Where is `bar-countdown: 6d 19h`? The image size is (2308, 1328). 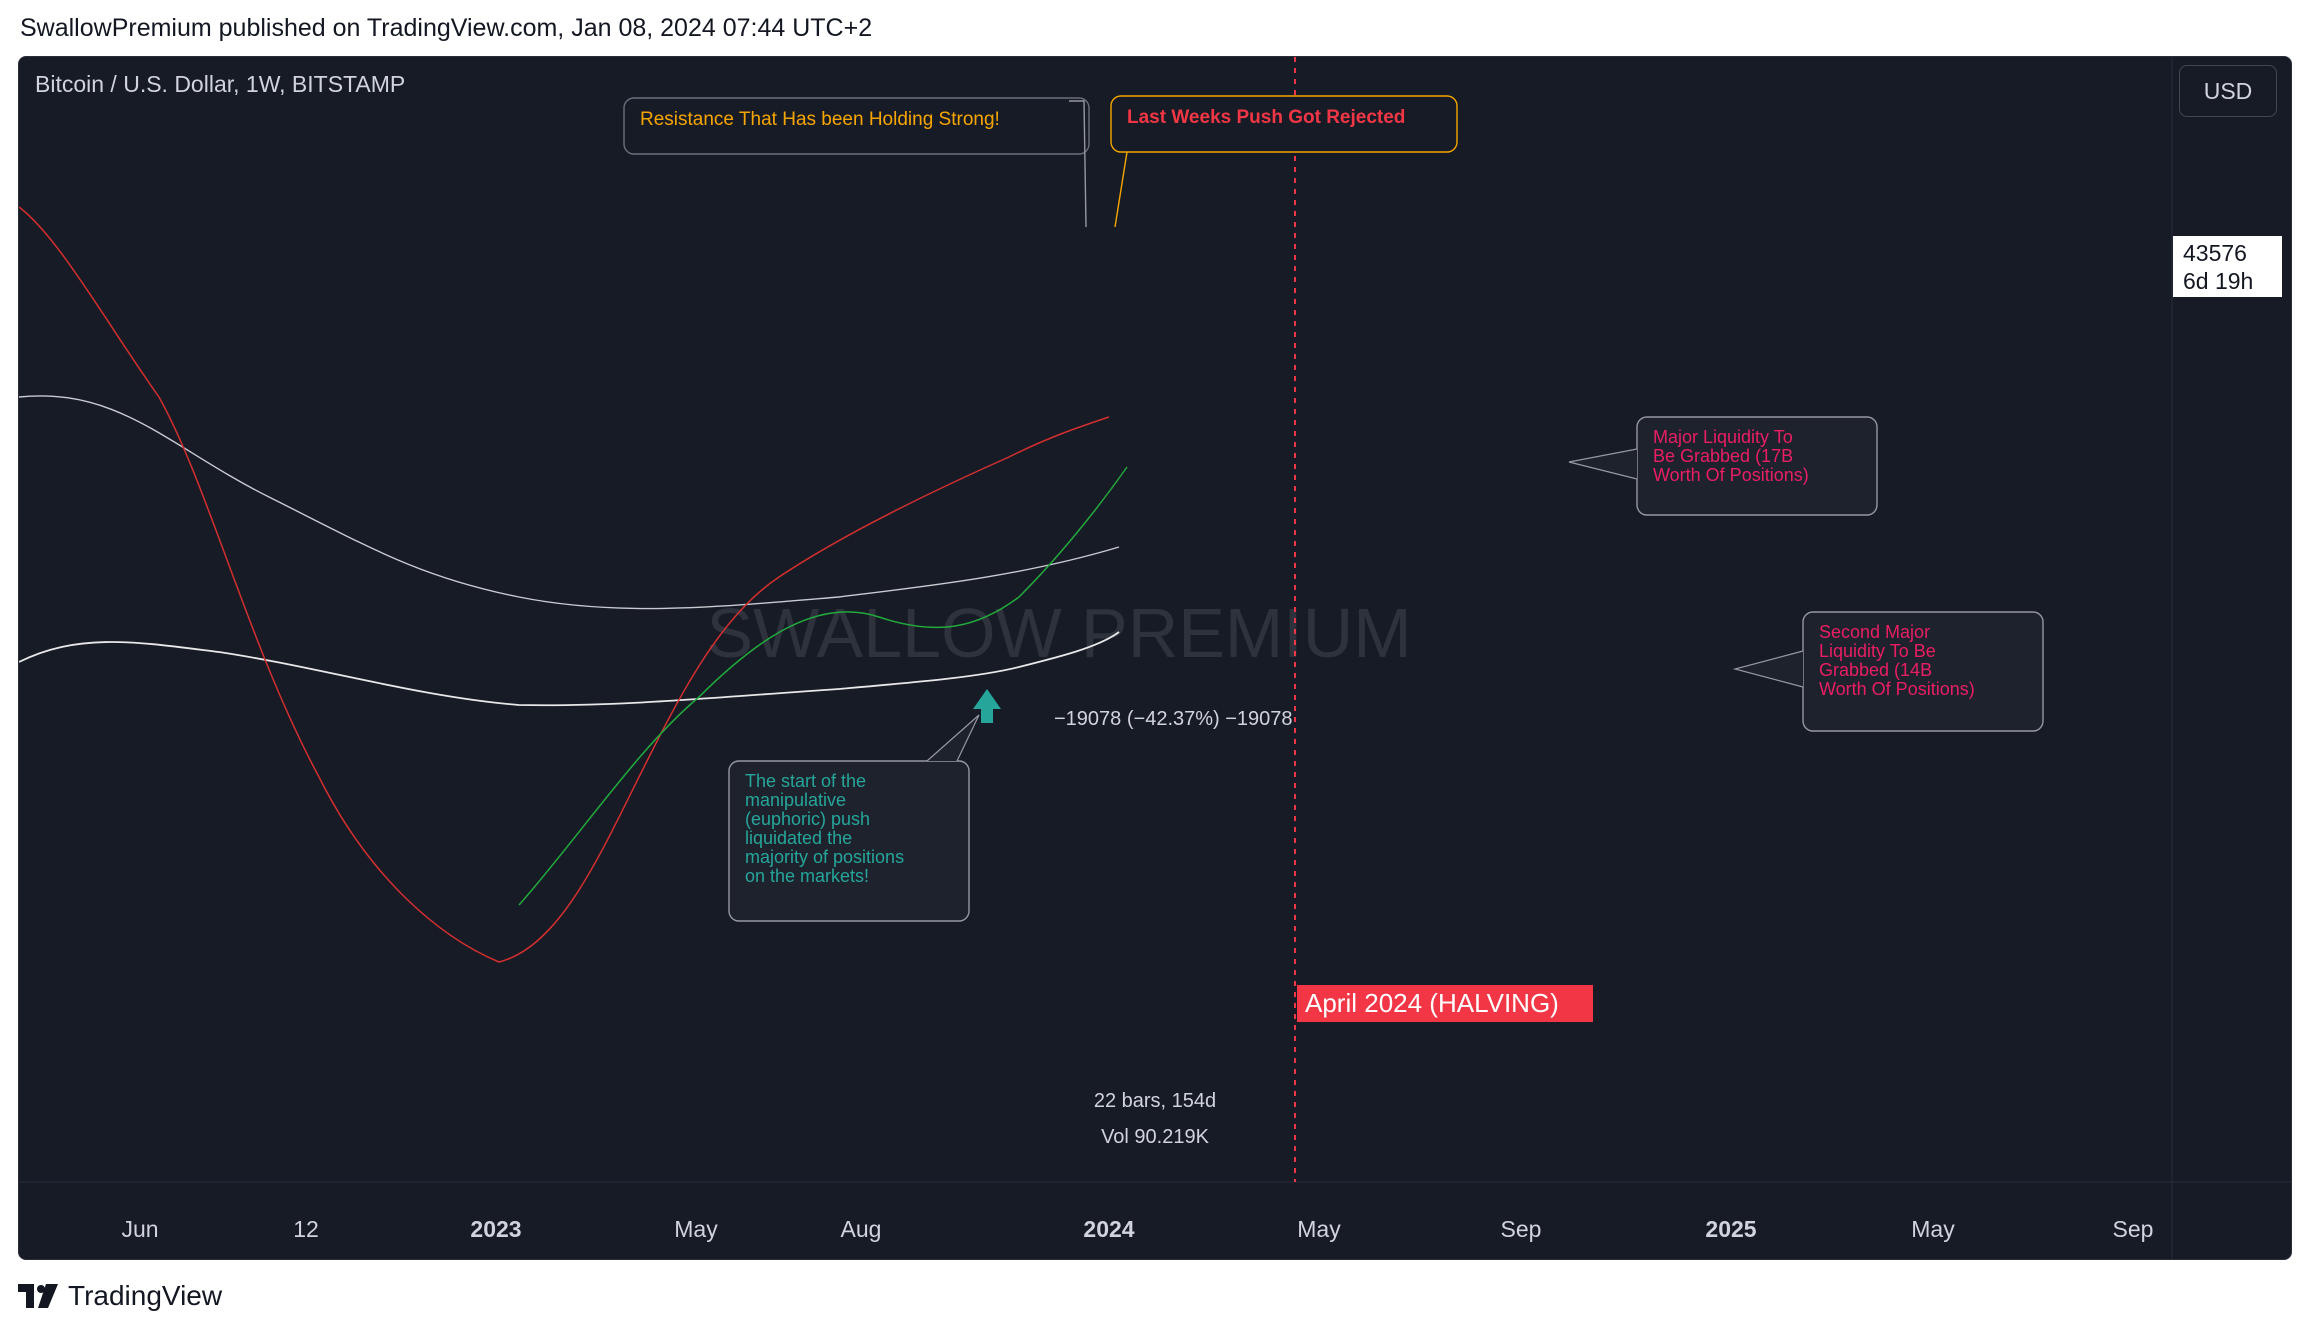 bar-countdown: 6d 19h is located at coordinates (2218, 281).